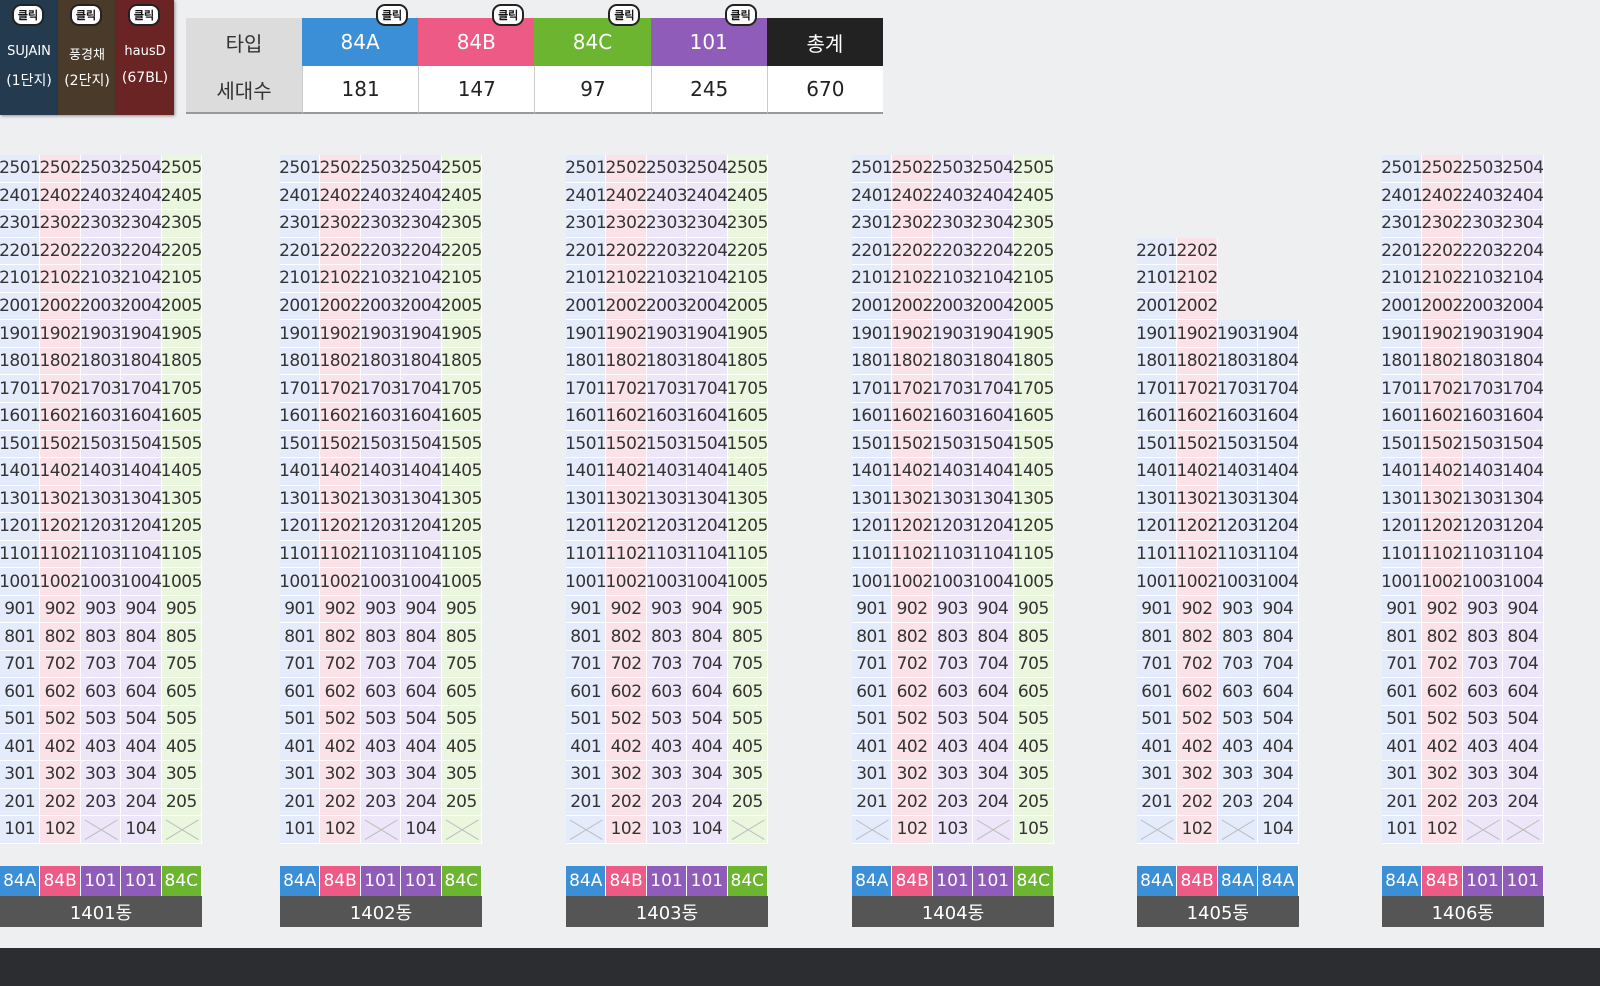  What do you see at coordinates (1157, 664) in the screenshot?
I see `unit: 701` at bounding box center [1157, 664].